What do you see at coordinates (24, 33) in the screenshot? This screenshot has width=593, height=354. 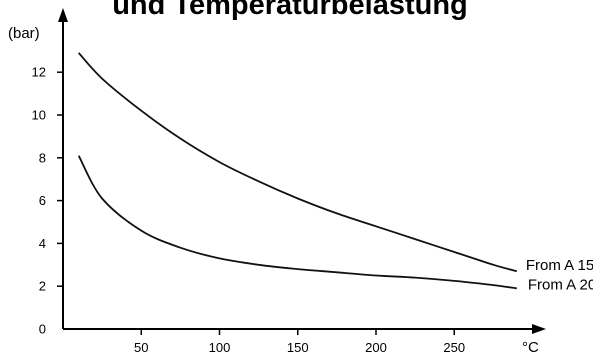 I see `y-axis-label: (bar)` at bounding box center [24, 33].